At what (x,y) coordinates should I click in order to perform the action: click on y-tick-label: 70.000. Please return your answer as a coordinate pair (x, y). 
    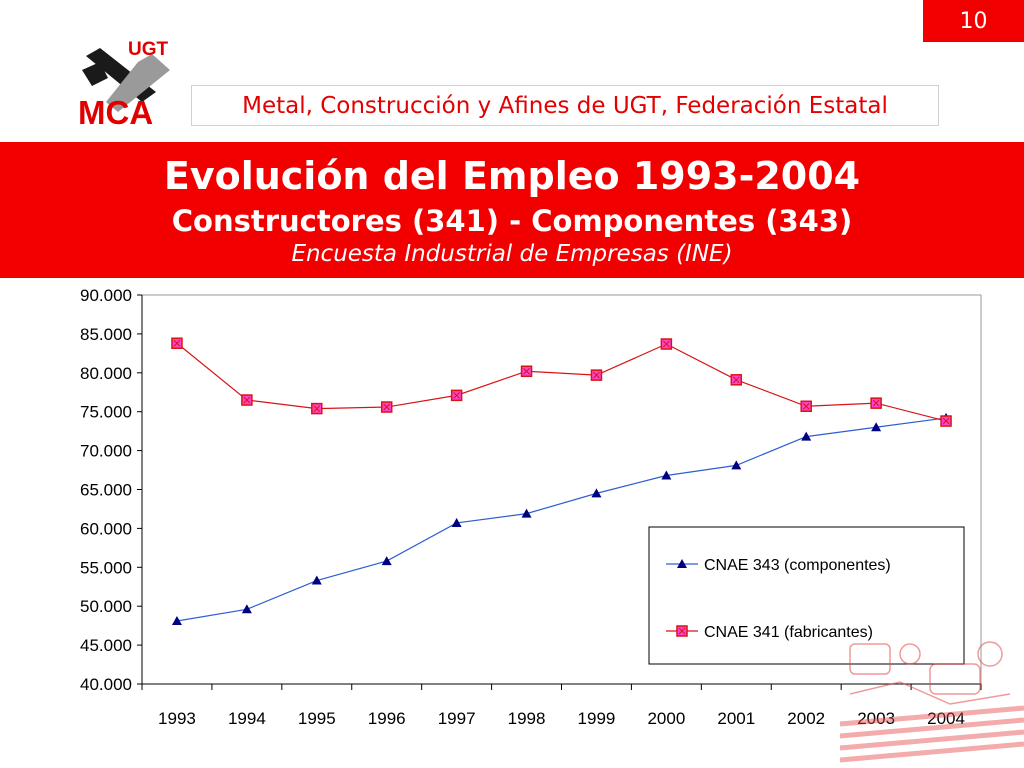
    Looking at the image, I should click on (106, 451).